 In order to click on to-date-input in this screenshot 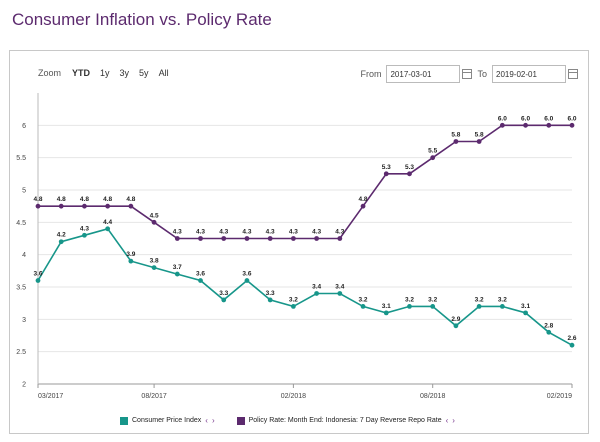, I will do `click(529, 74)`.